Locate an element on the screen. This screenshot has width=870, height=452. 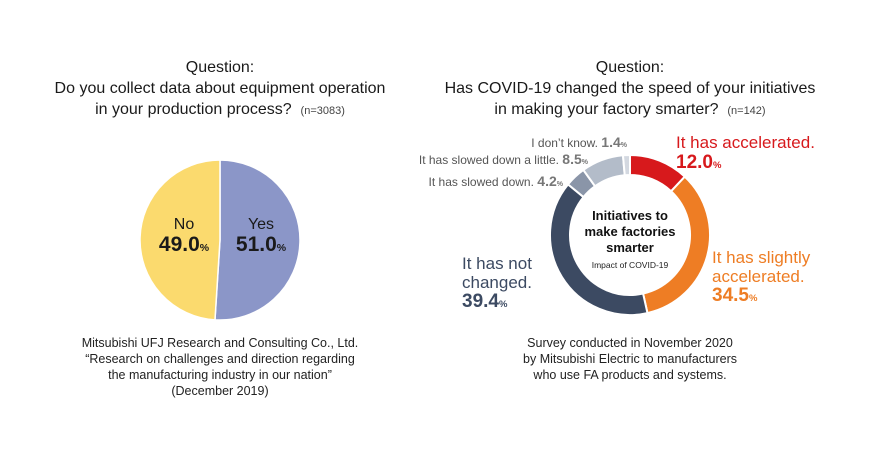
left-question-head: Question: is located at coordinates (220, 67).